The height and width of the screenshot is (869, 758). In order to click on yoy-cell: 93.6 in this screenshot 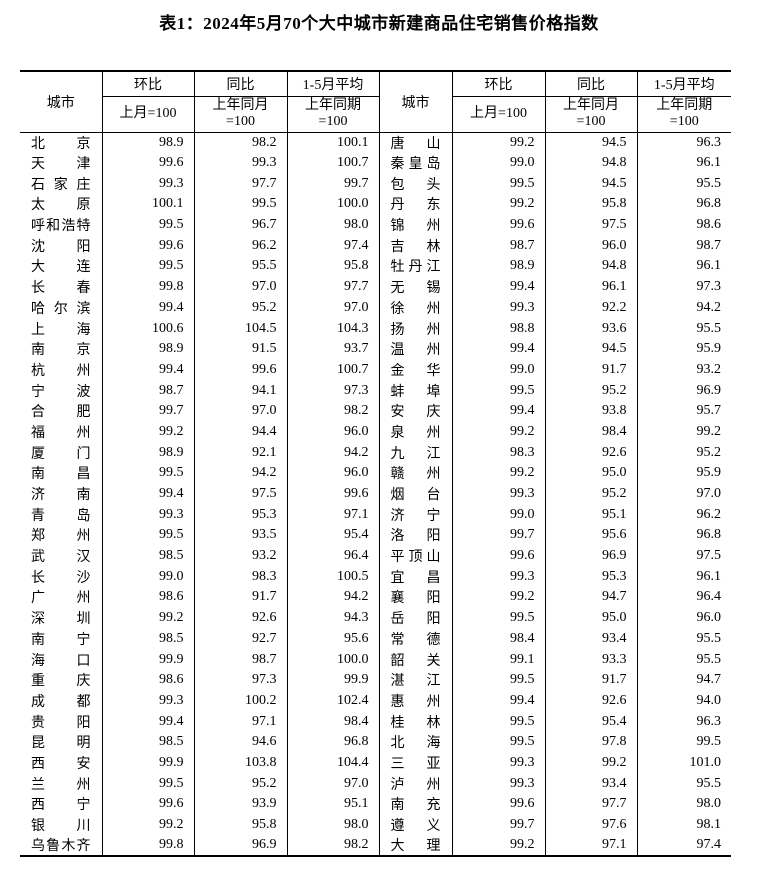, I will do `click(590, 328)`.